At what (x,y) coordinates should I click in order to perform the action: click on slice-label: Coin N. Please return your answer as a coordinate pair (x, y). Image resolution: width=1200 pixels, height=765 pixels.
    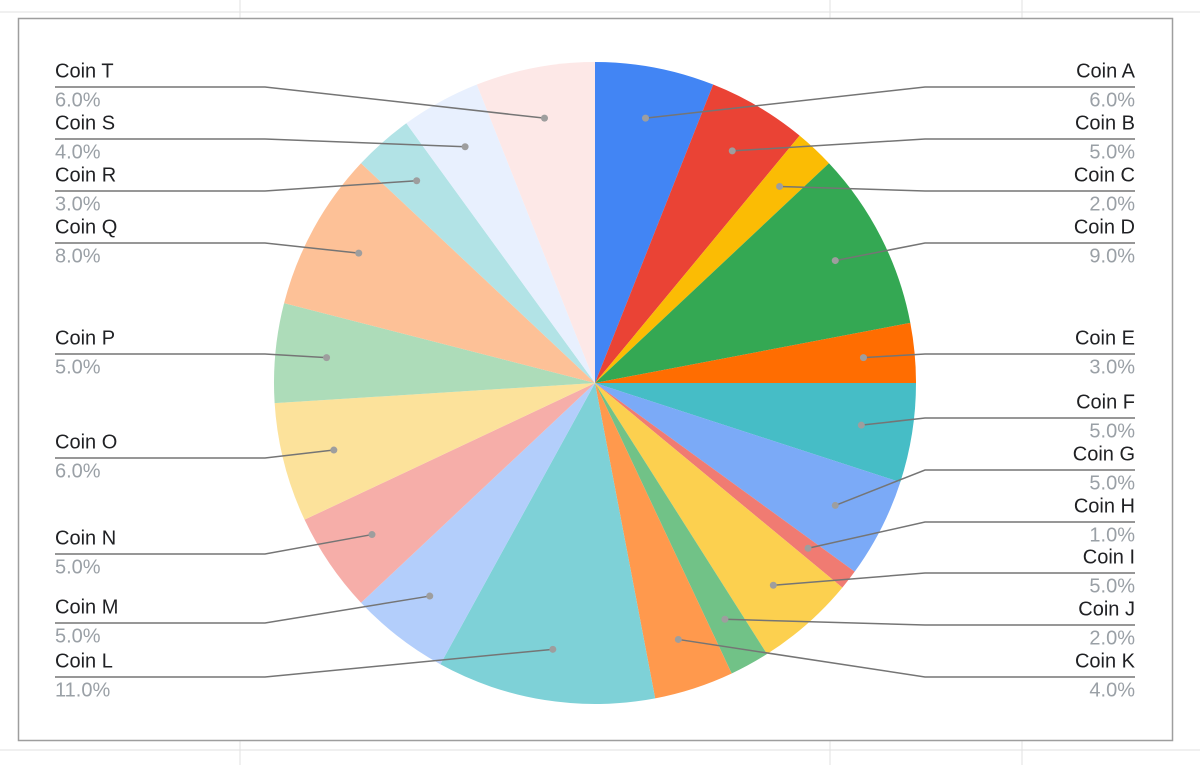
    Looking at the image, I should click on (85, 538).